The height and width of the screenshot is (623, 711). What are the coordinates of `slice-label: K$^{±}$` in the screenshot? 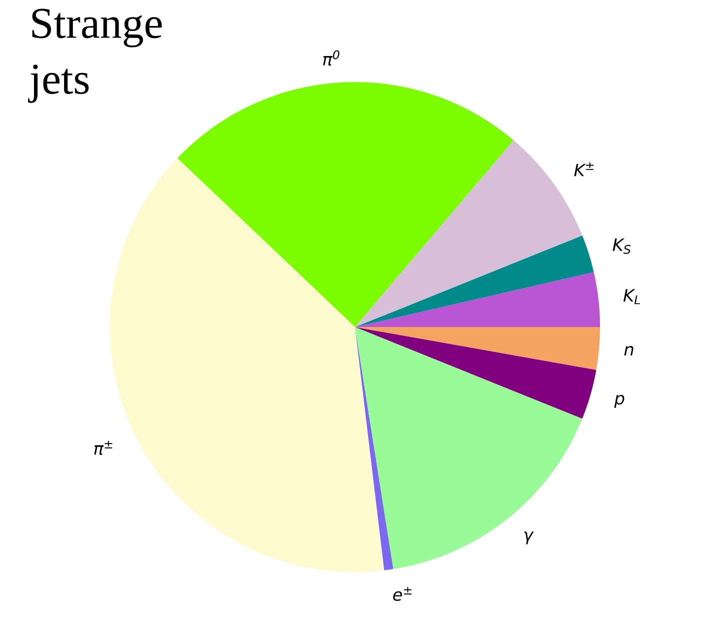 It's located at (584, 169).